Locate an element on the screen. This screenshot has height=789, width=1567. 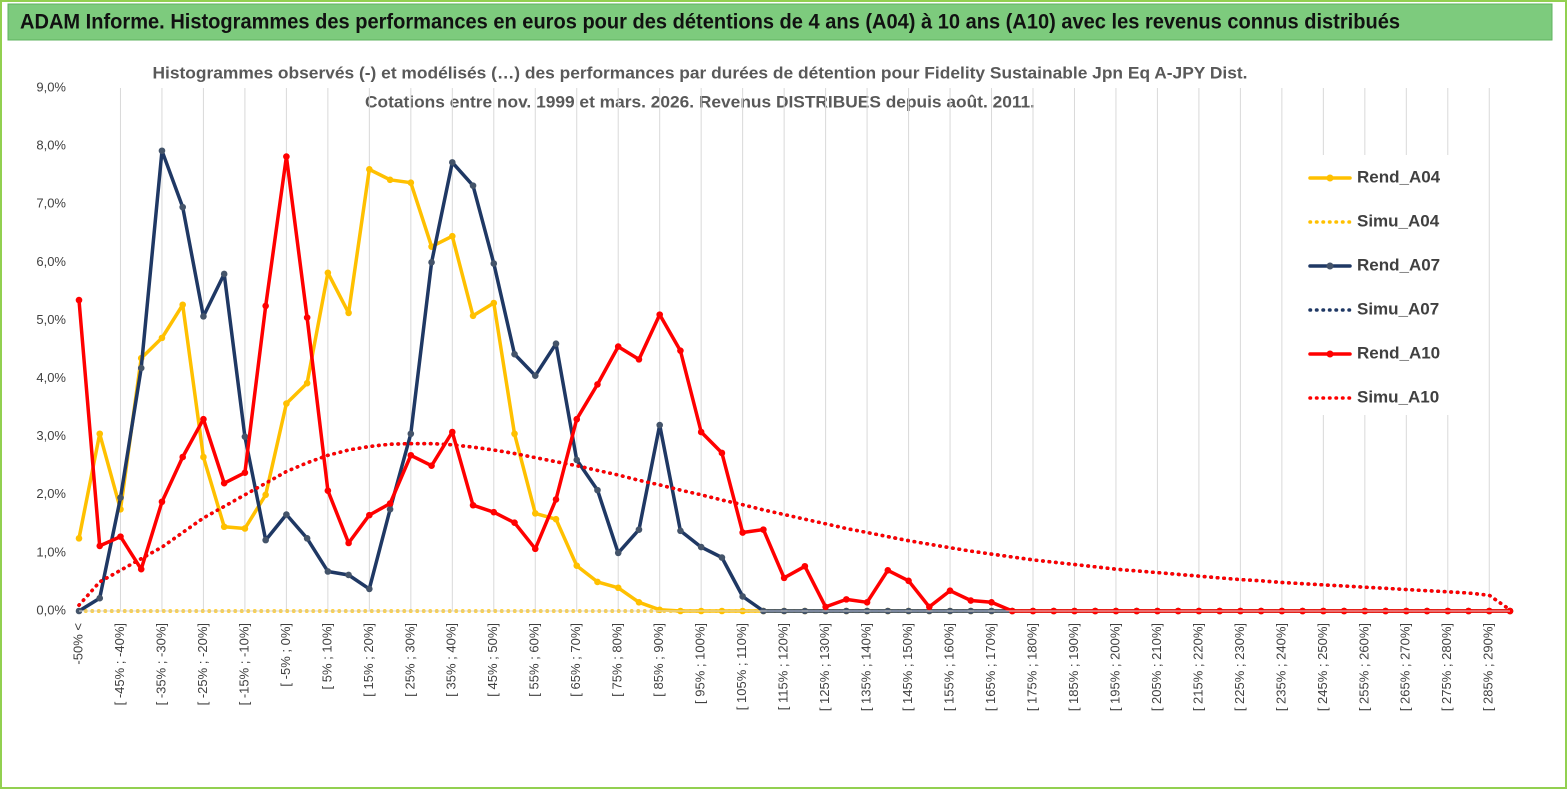
x-tick-label: [ 55% ; 60%] is located at coordinates (534, 660).